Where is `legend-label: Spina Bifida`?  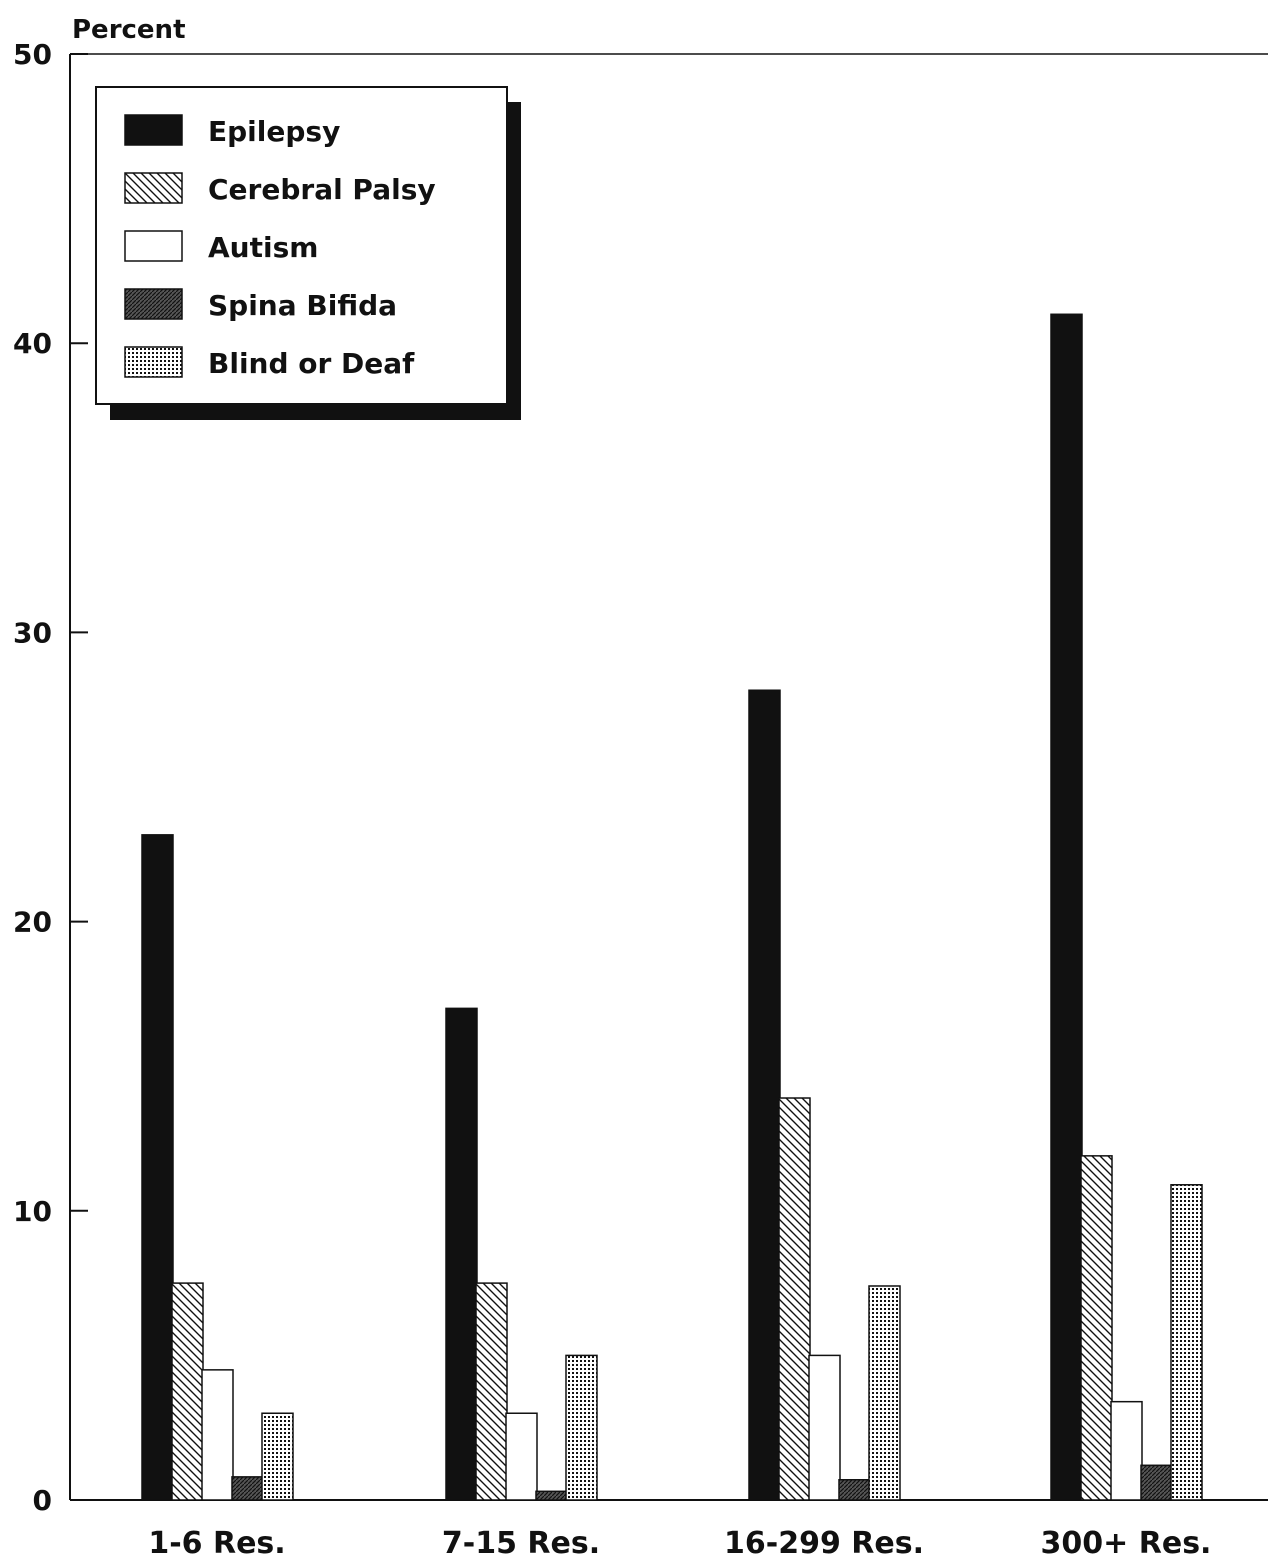
legend-label: Spina Bifida is located at coordinates (302, 305).